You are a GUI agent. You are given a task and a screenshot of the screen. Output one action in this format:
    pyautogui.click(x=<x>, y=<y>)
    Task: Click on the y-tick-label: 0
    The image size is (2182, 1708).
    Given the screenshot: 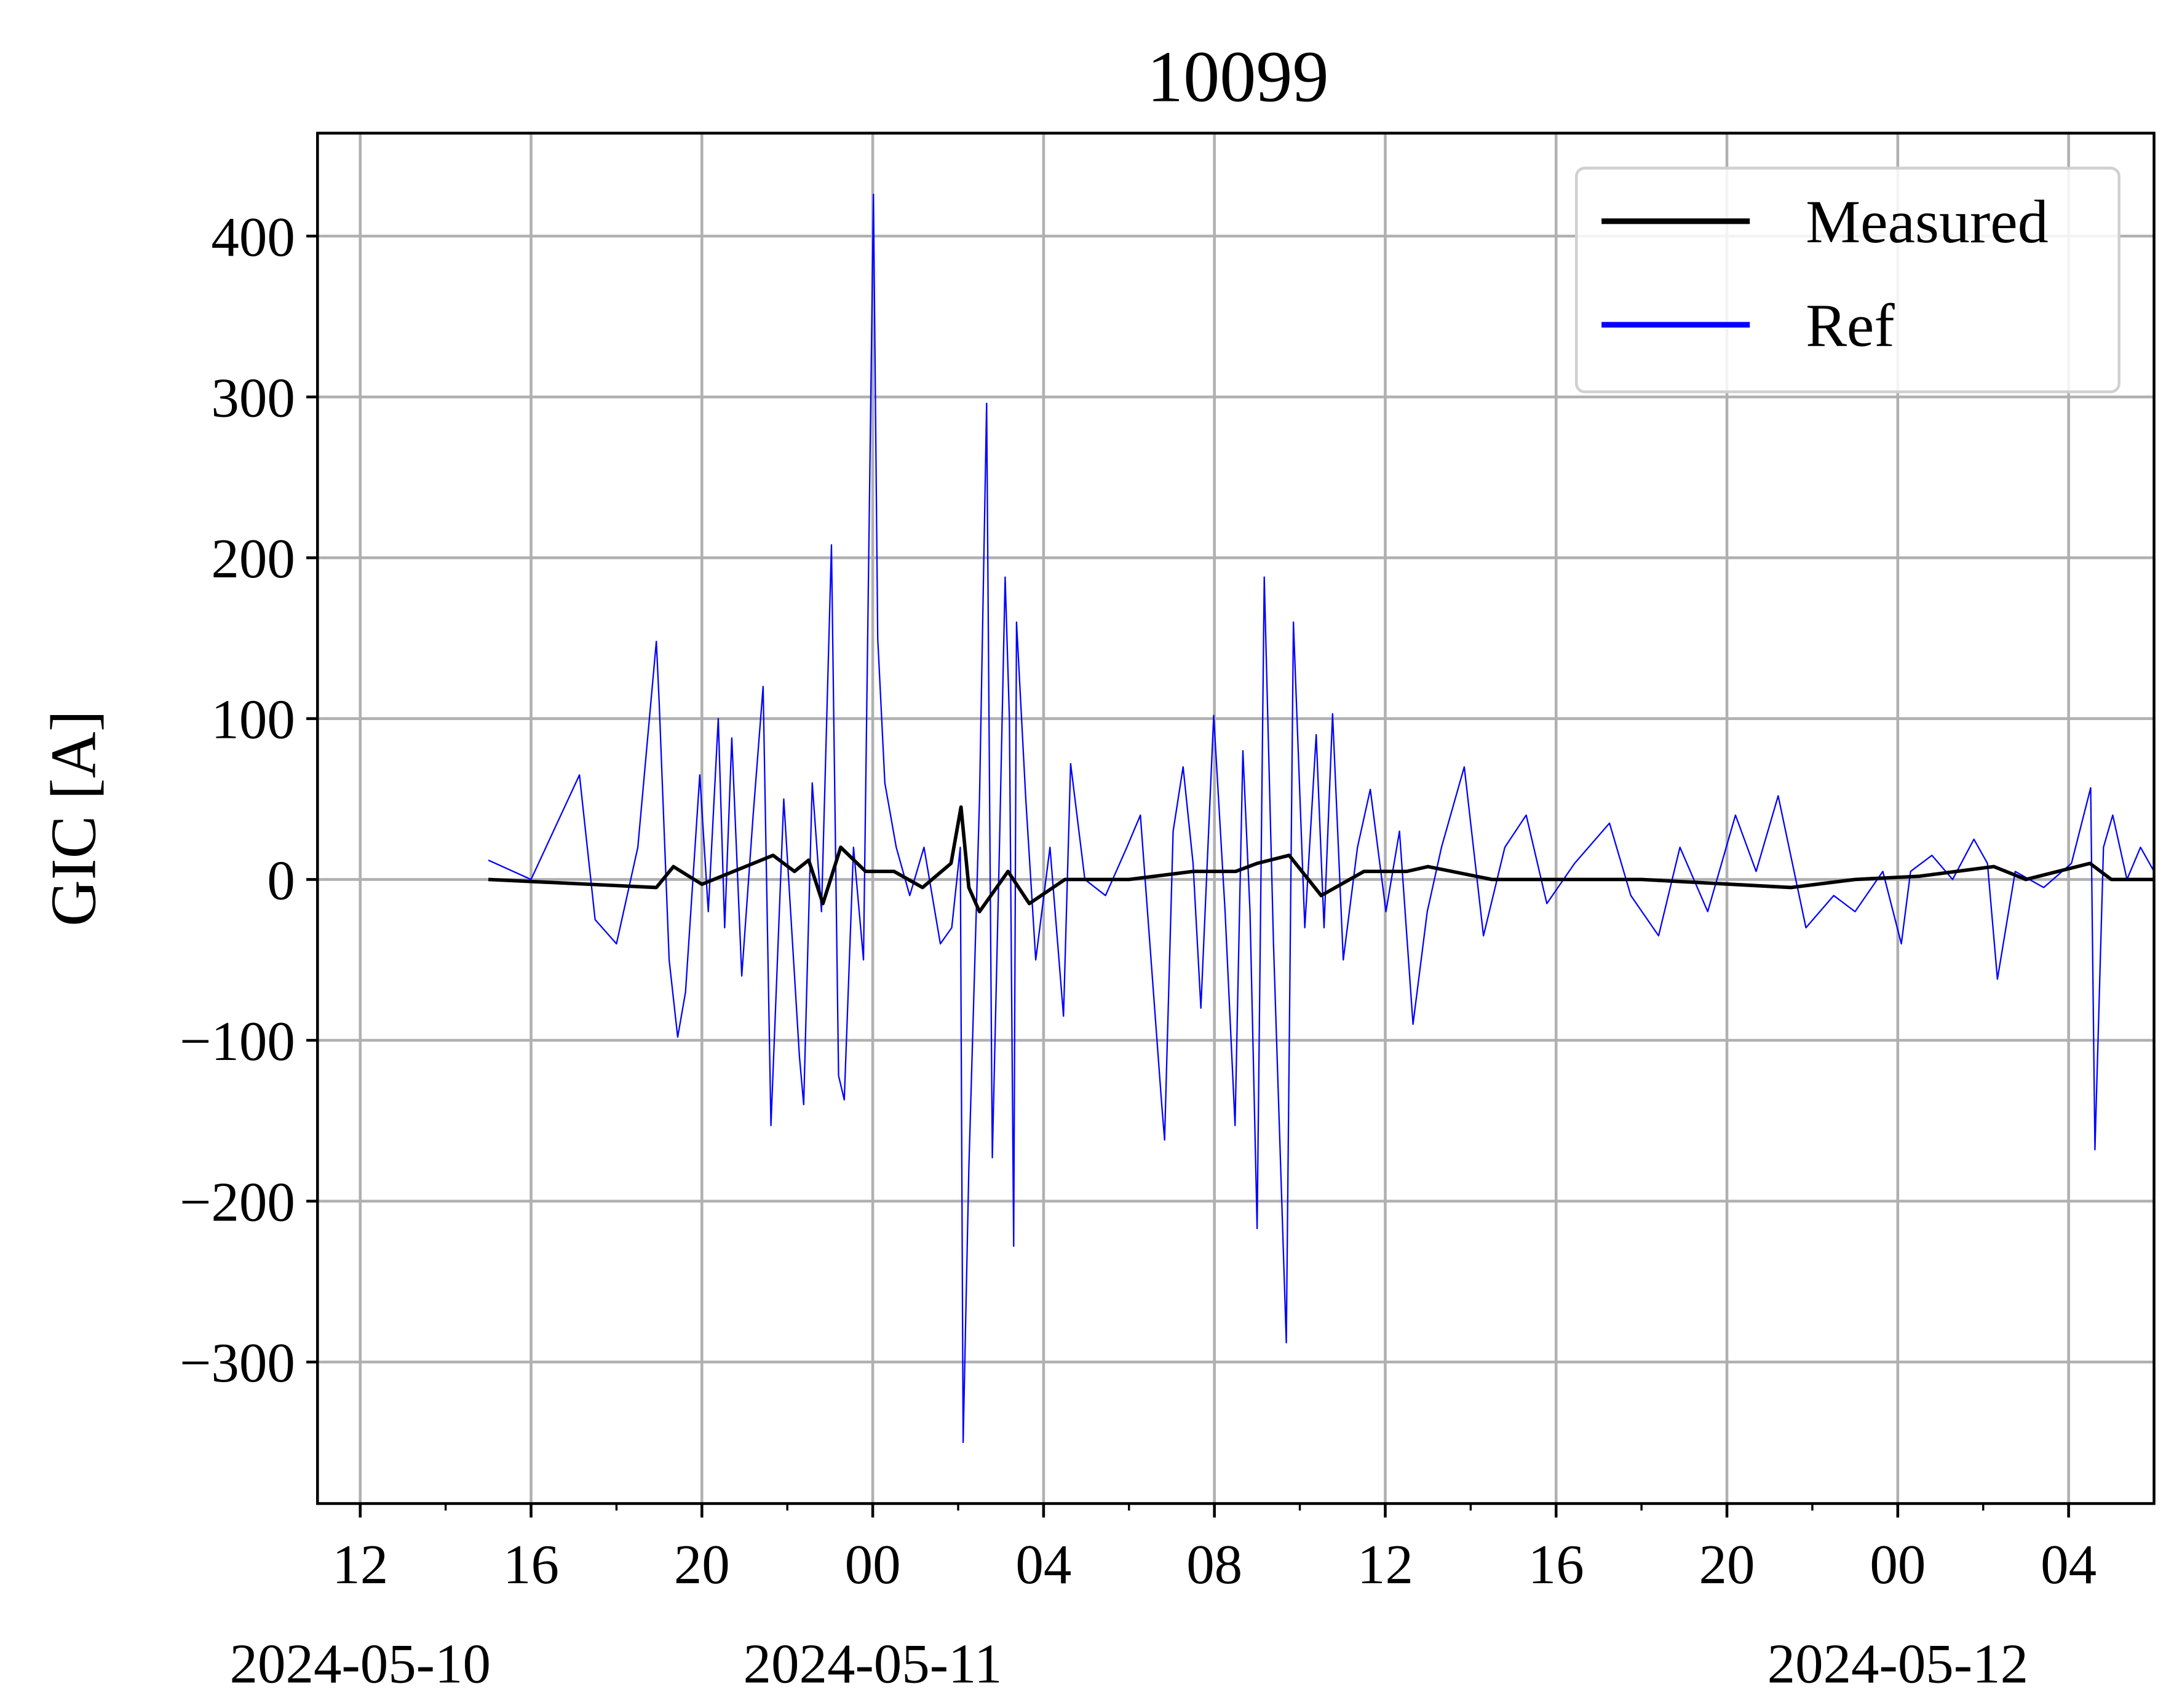 What is the action you would take?
    pyautogui.click(x=281, y=880)
    